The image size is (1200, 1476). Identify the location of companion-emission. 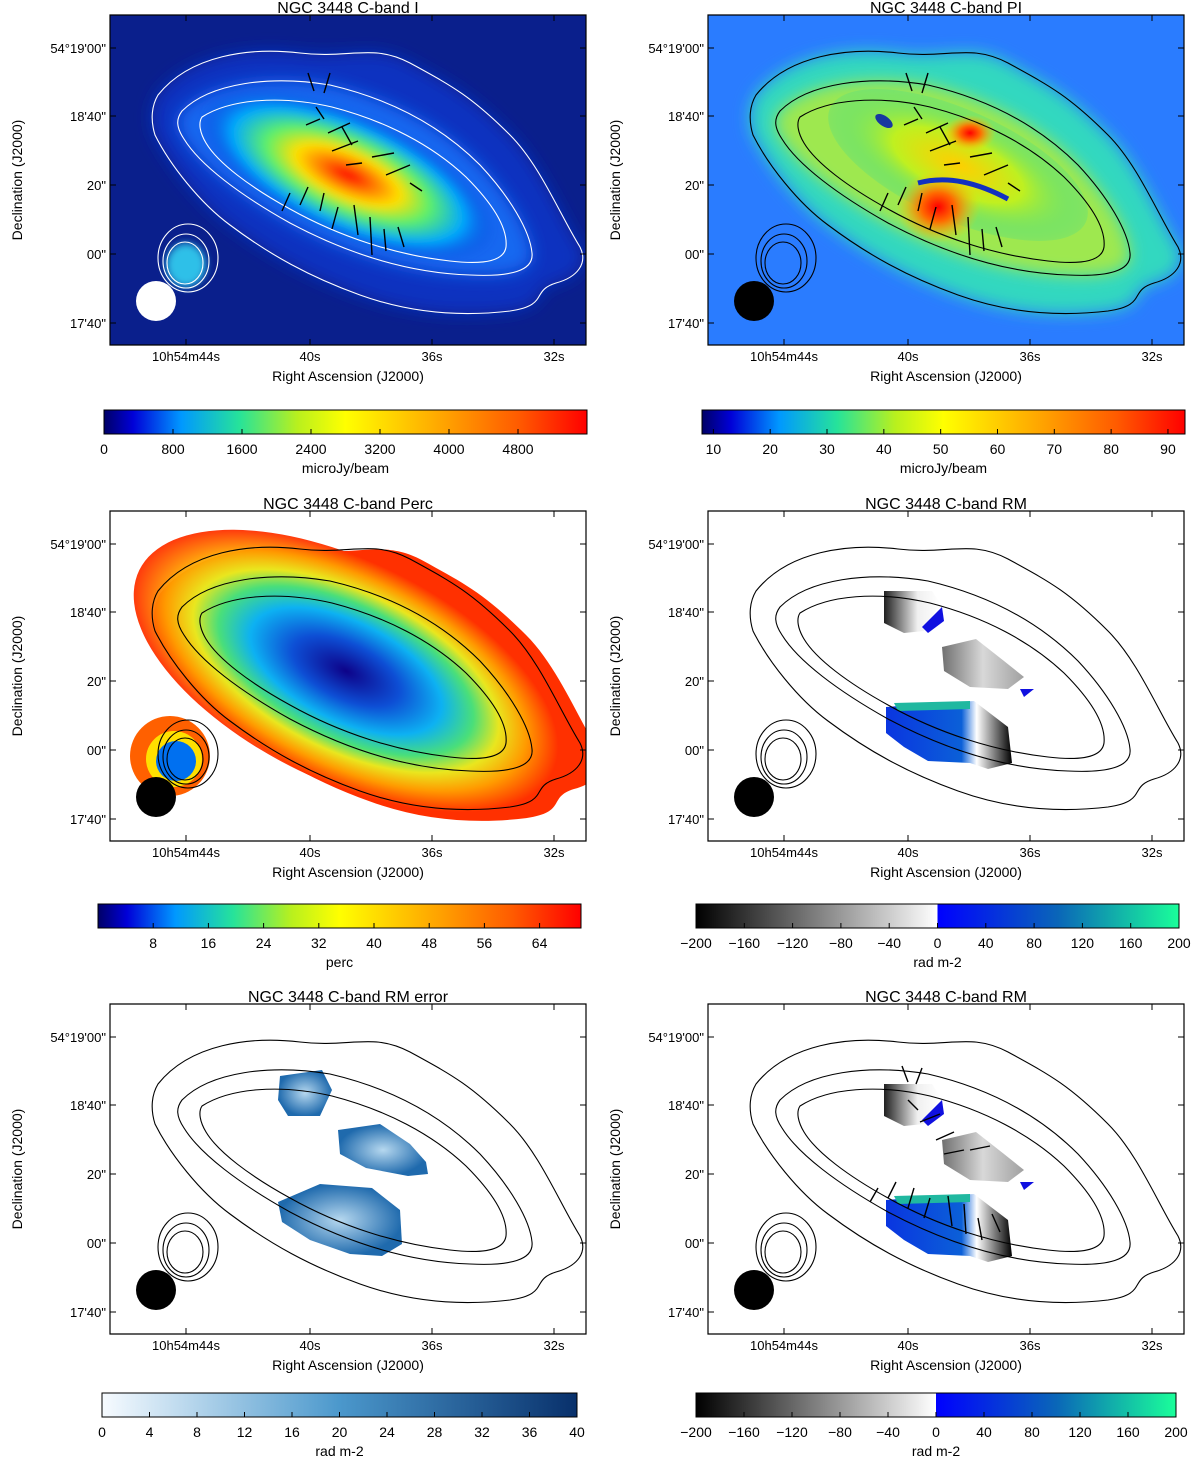
(186, 265).